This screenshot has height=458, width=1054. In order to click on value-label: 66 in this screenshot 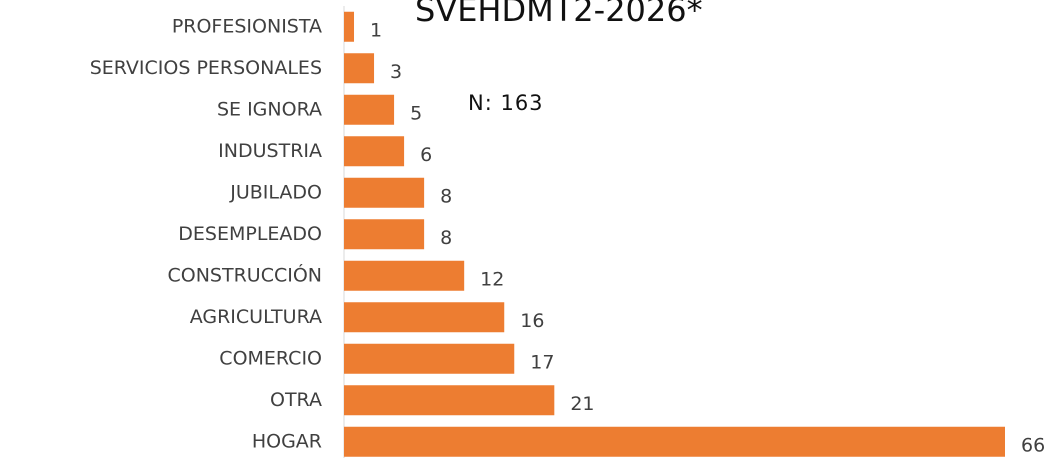, I will do `click(1033, 445)`.